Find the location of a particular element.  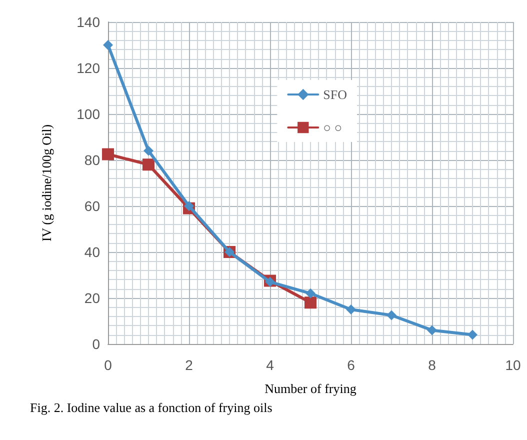

x-tick-label: 10 is located at coordinates (513, 365).